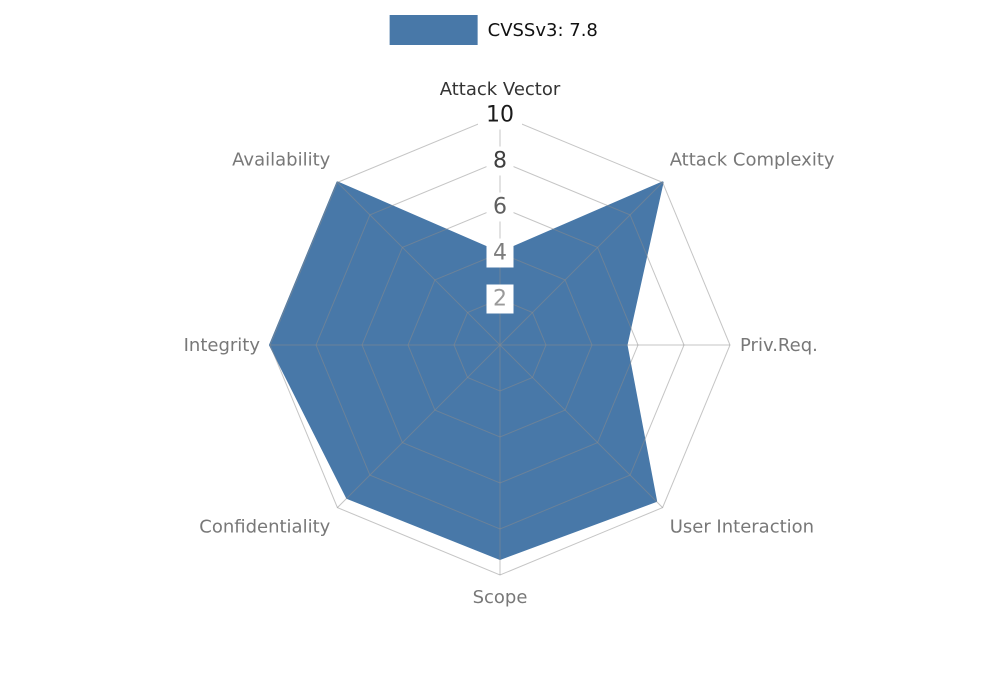 This screenshot has width=1000, height=700. I want to click on radial-tick-label: 8, so click(500, 161).